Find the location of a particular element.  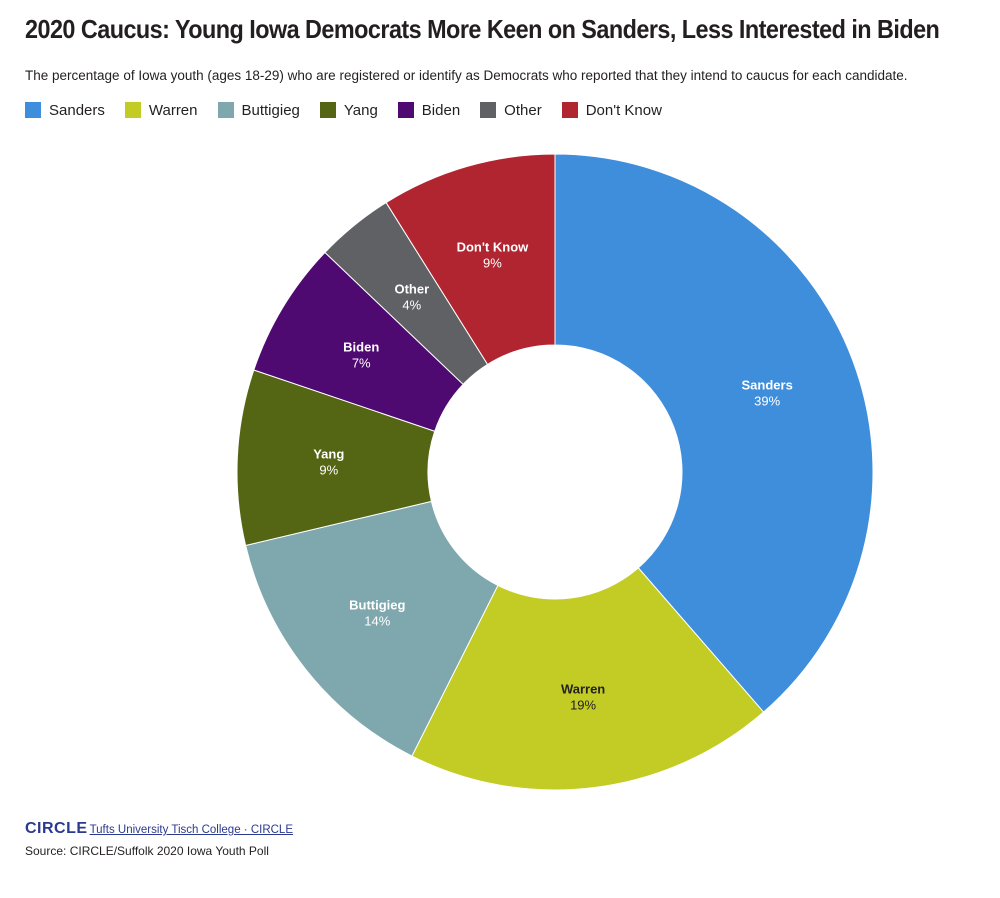

legend-item-yang: Yang is located at coordinates (348, 110).